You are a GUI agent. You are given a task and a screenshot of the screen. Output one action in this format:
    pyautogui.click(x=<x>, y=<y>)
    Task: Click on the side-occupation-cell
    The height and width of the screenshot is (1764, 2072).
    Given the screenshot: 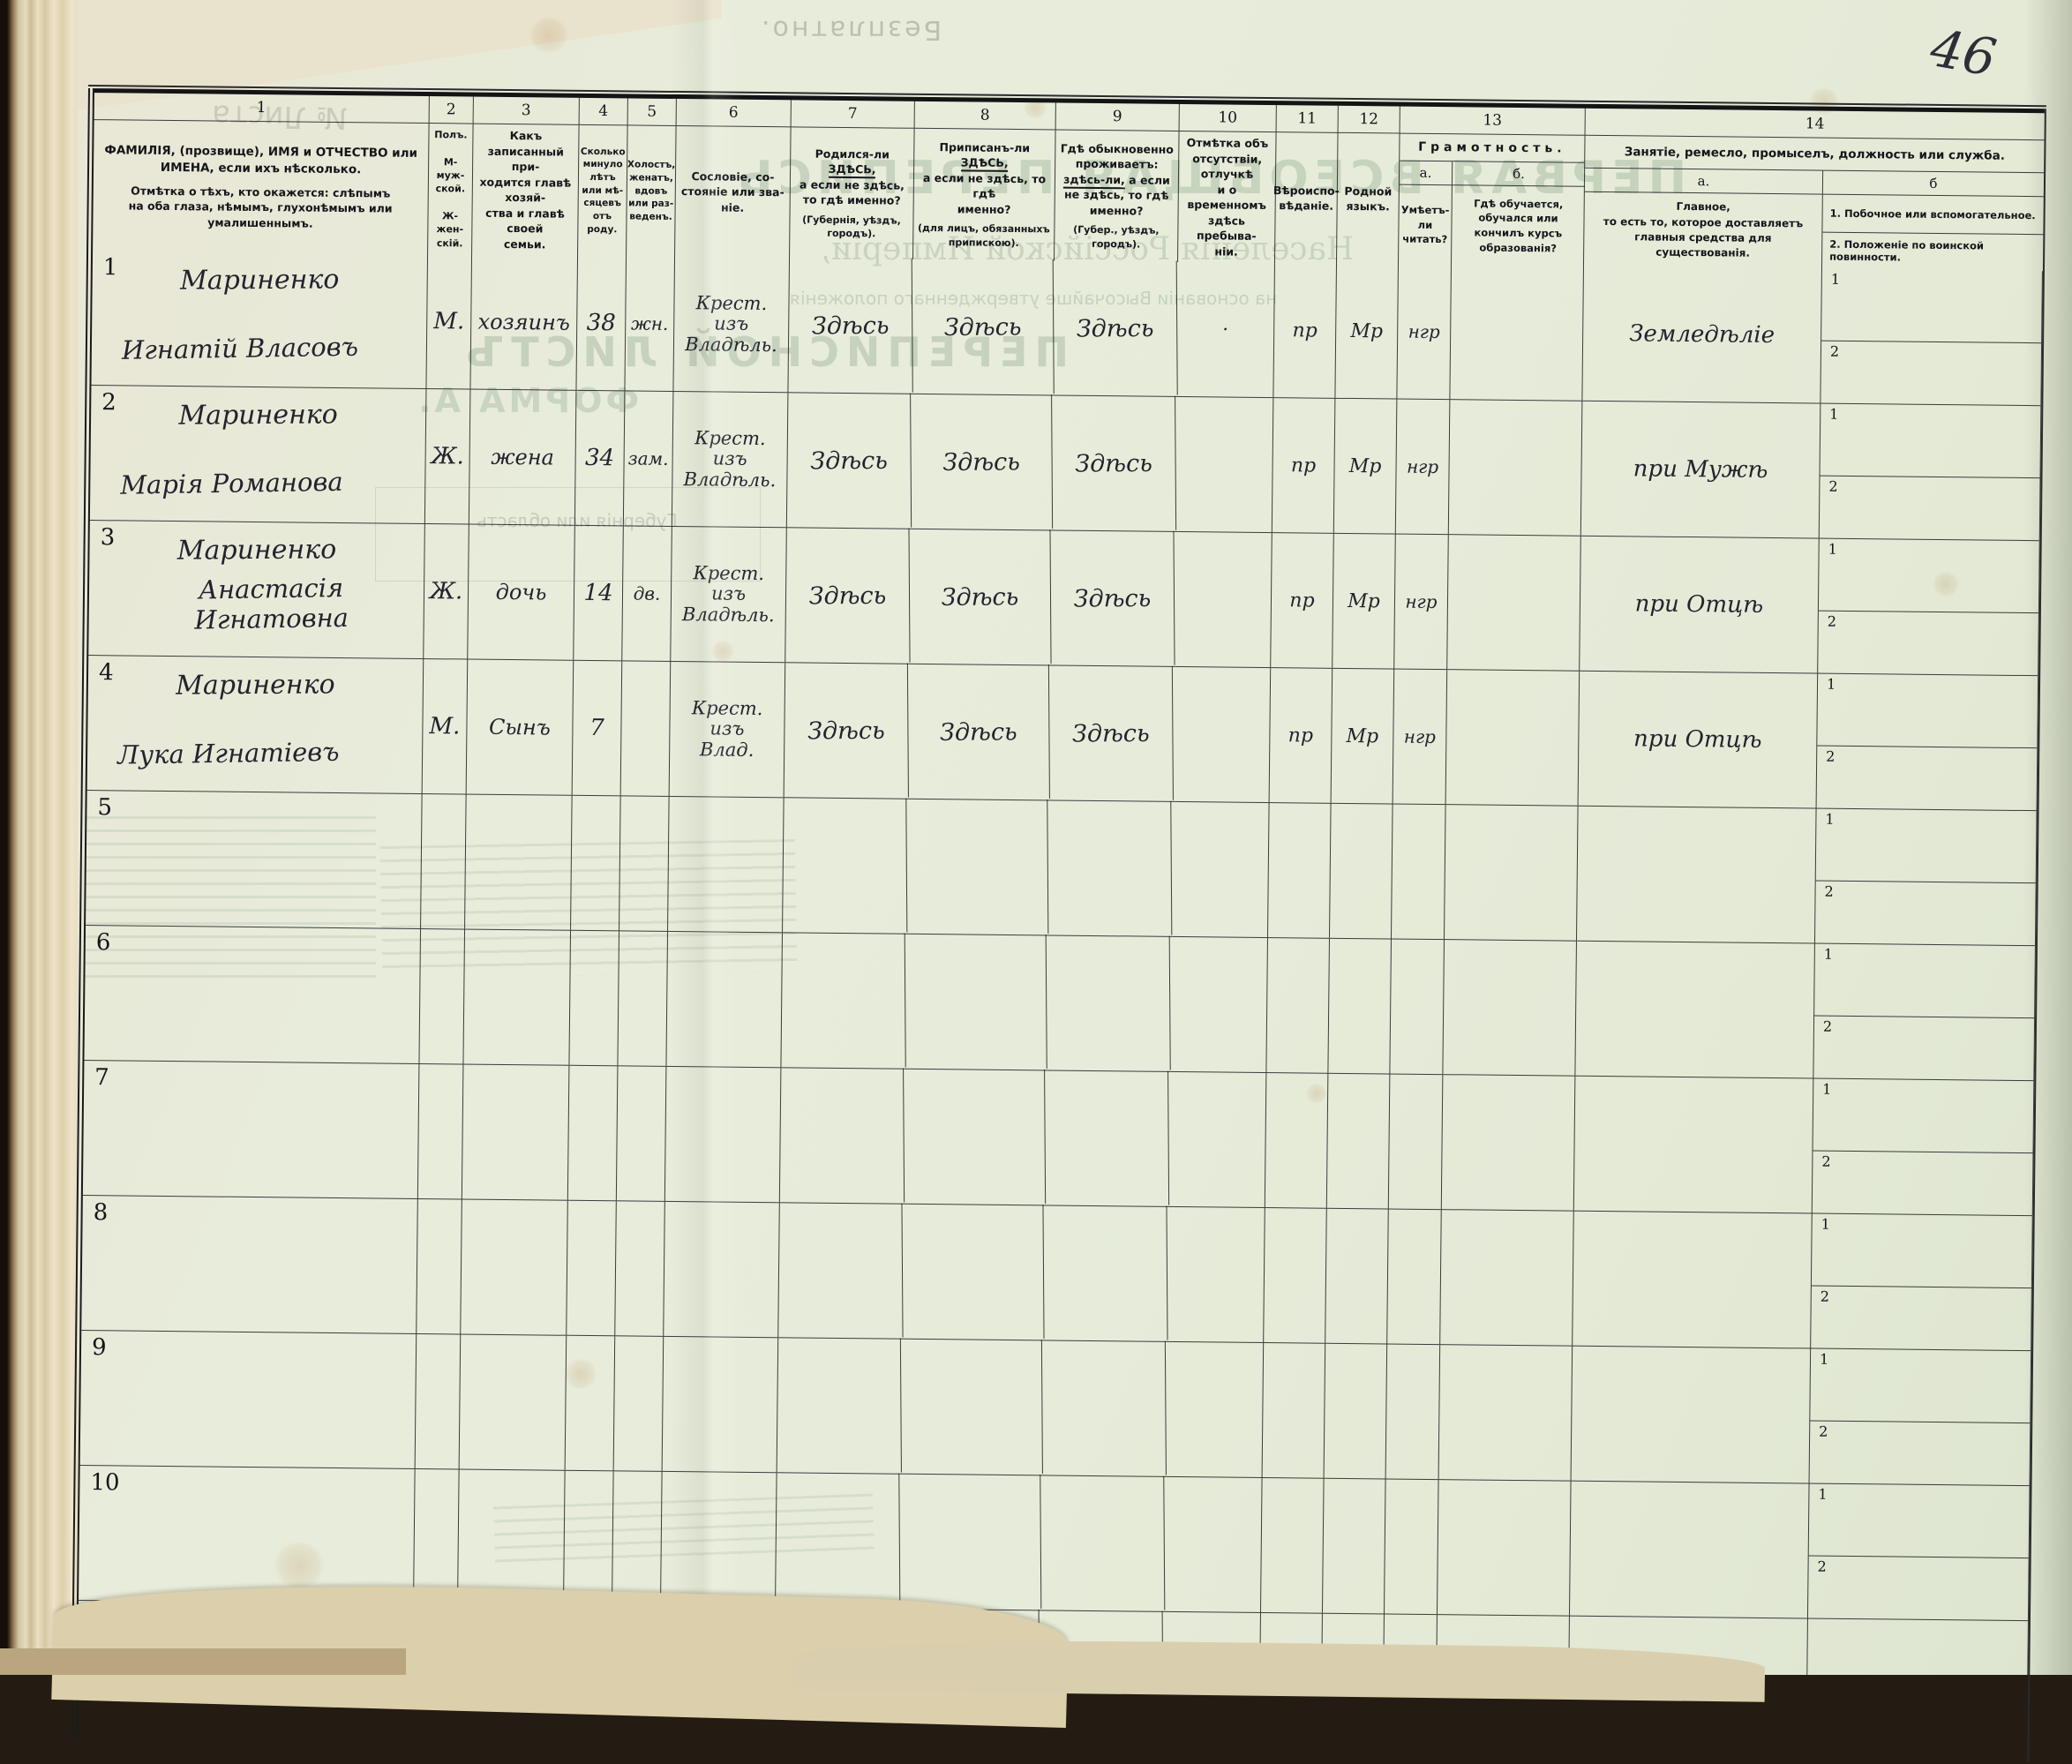 What is the action you would take?
    pyautogui.click(x=1918, y=1690)
    